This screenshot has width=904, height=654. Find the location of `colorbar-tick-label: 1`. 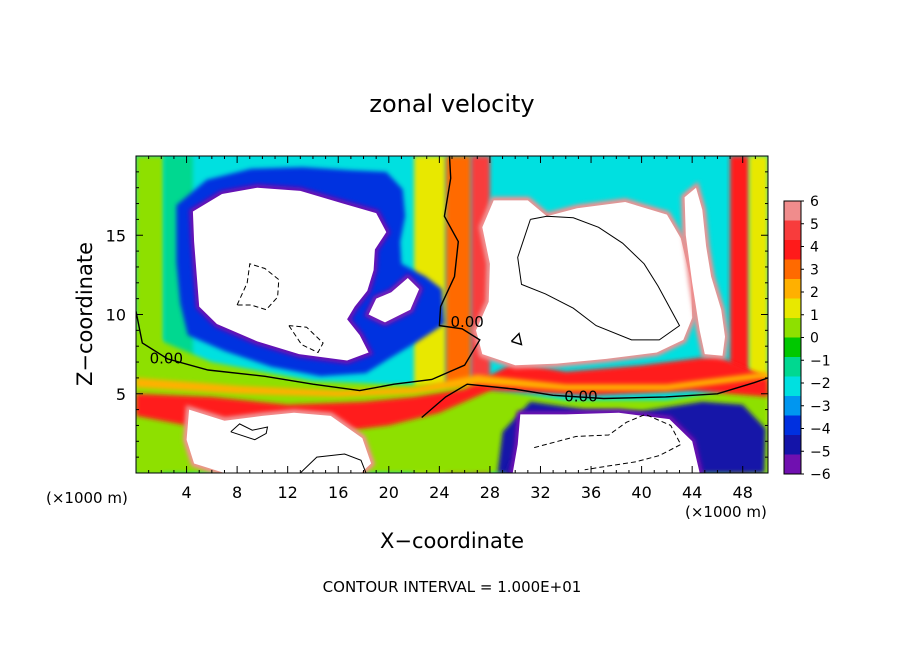

colorbar-tick-label: 1 is located at coordinates (814, 316).